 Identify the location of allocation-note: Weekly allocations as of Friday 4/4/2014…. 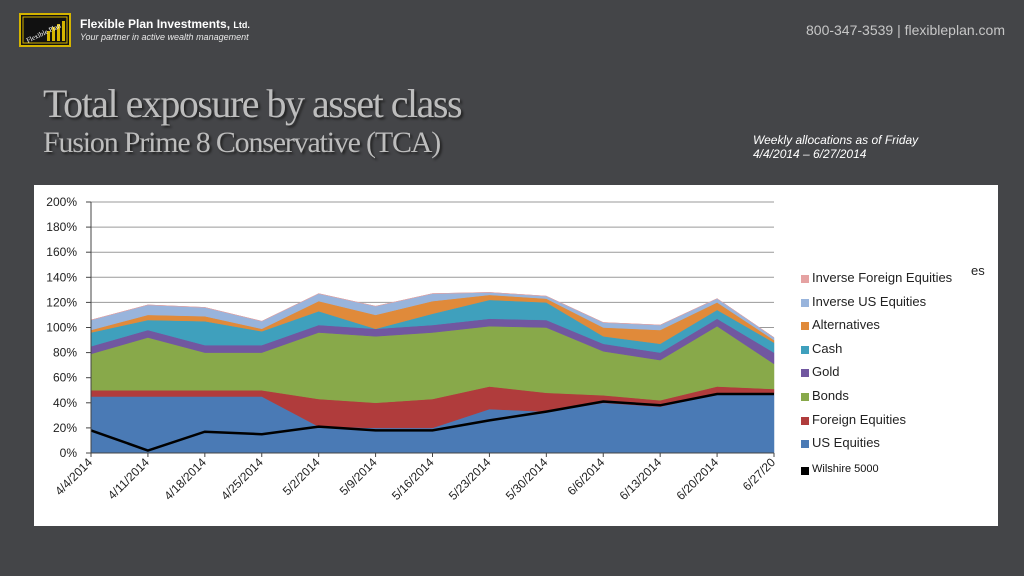
(835, 147).